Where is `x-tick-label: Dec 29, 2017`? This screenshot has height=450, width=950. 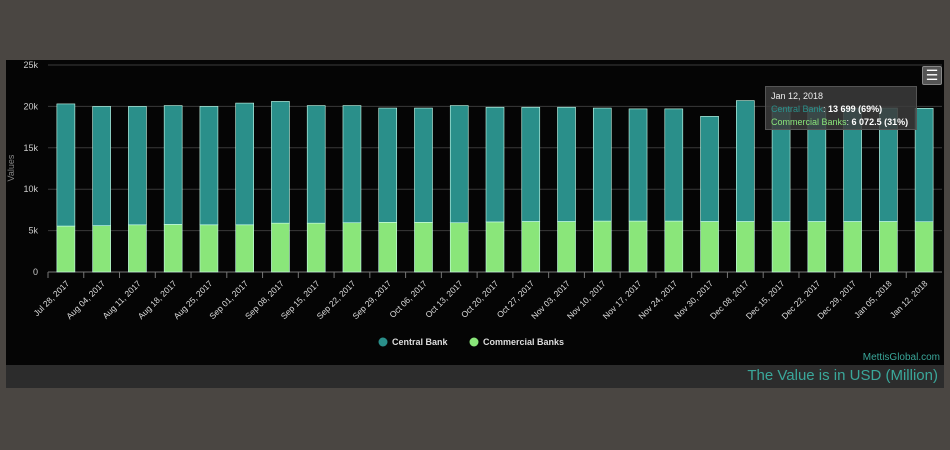 x-tick-label: Dec 29, 2017 is located at coordinates (836, 299).